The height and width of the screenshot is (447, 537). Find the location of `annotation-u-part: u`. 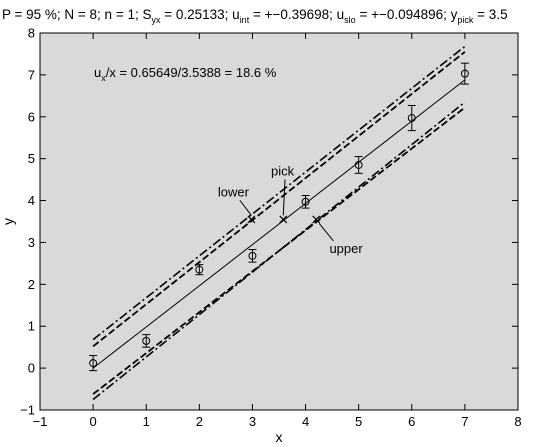

annotation-u-part: u is located at coordinates (97, 72).